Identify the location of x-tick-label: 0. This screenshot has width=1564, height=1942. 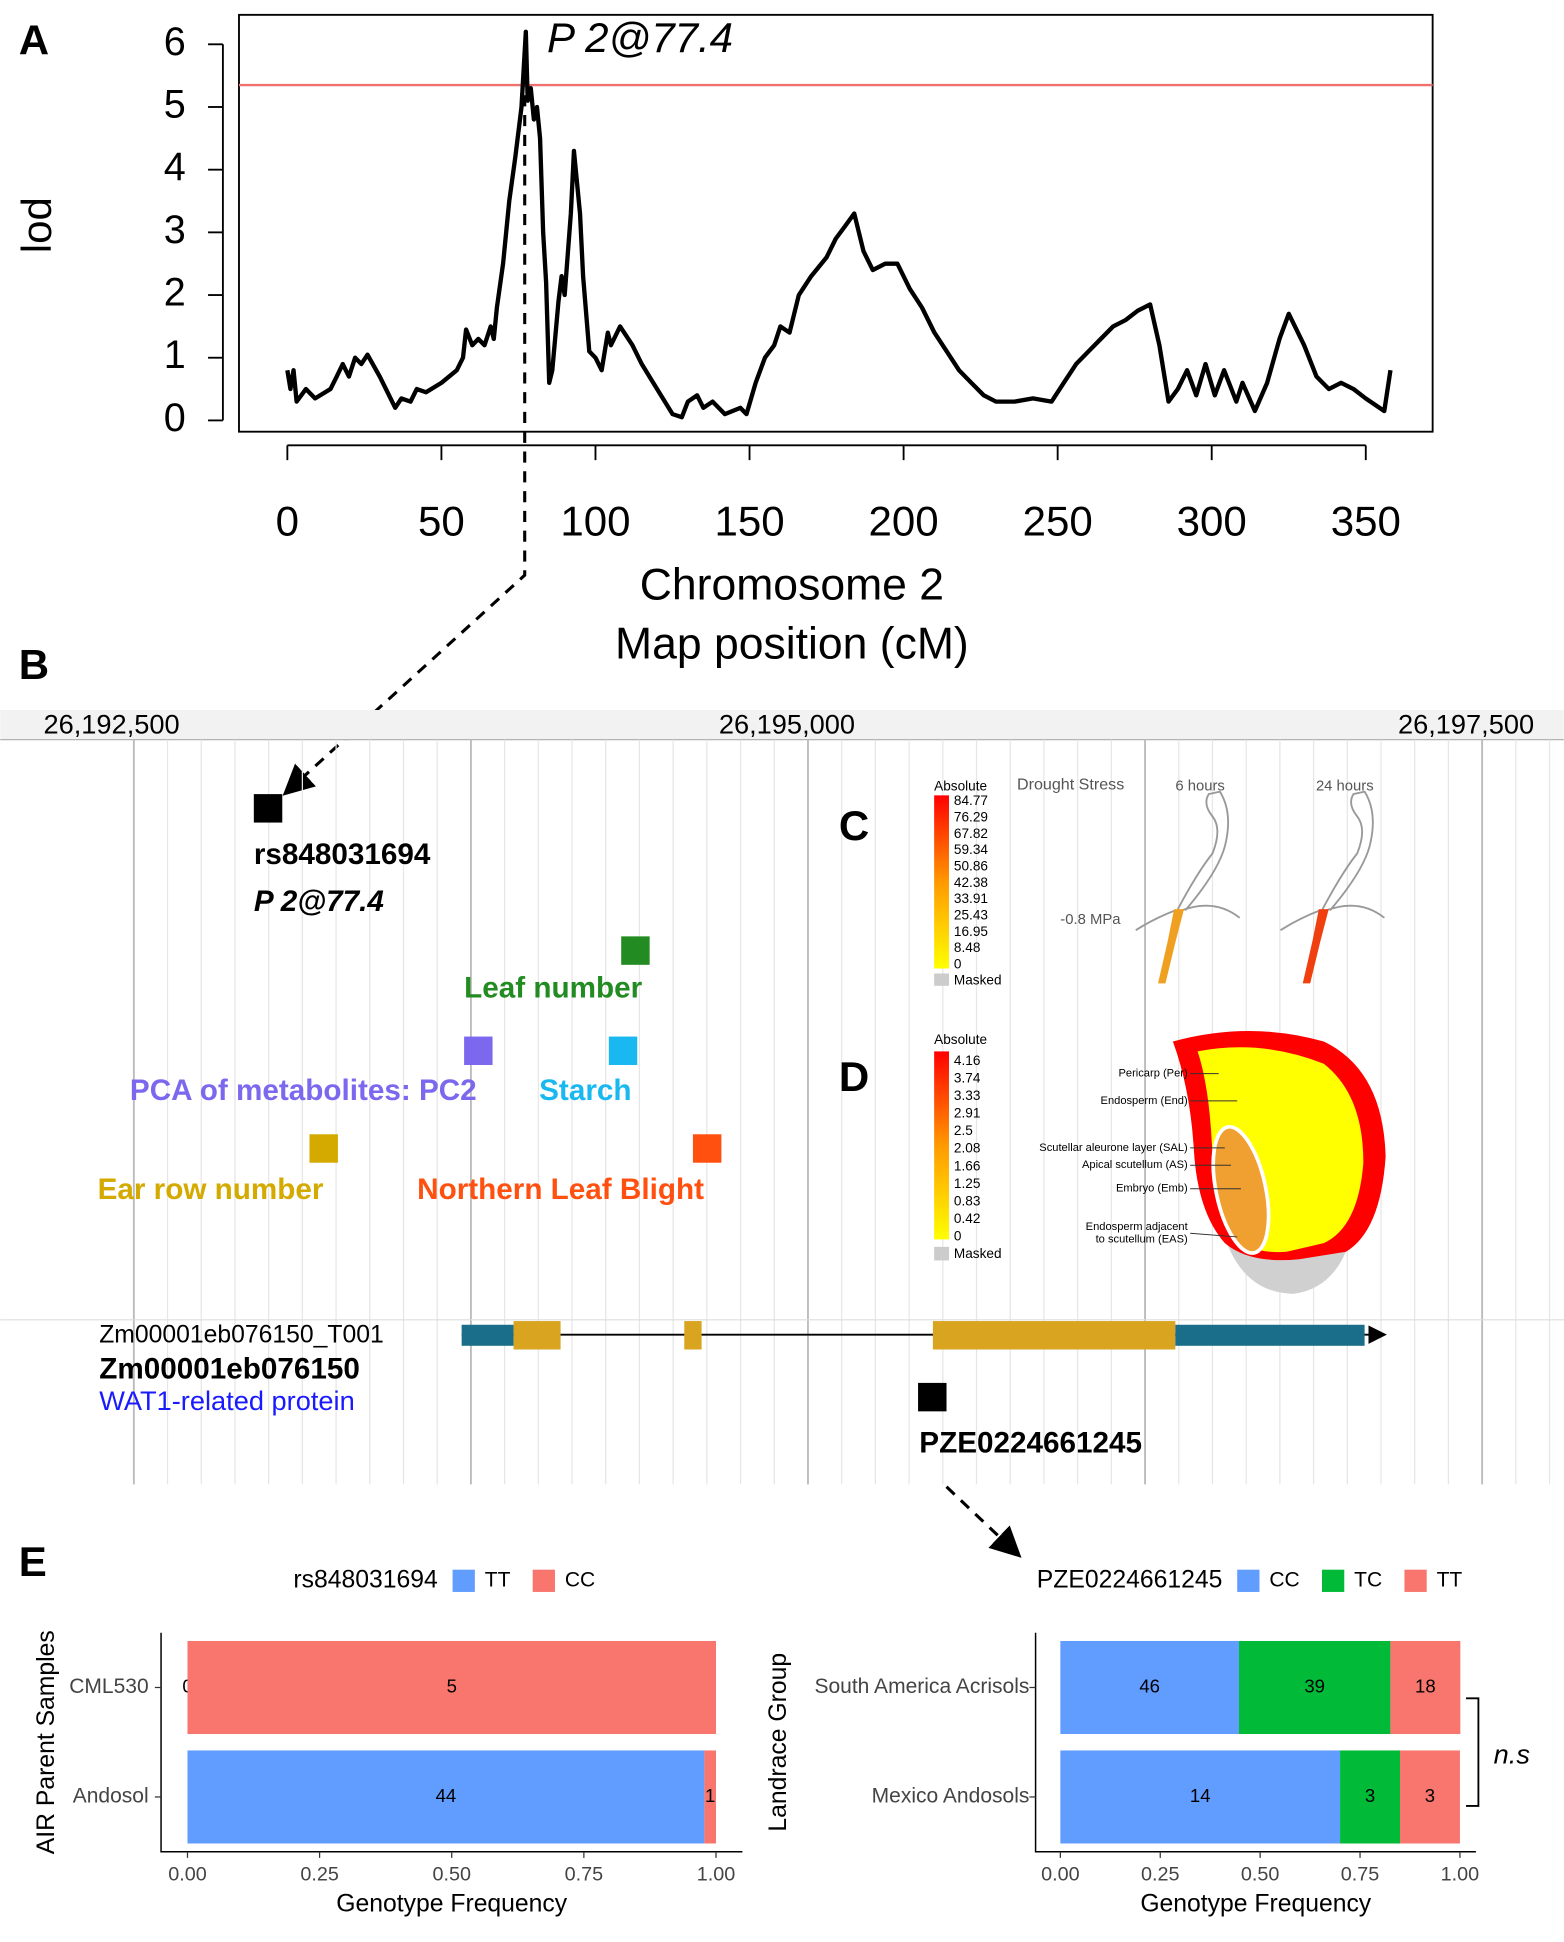
(287, 521).